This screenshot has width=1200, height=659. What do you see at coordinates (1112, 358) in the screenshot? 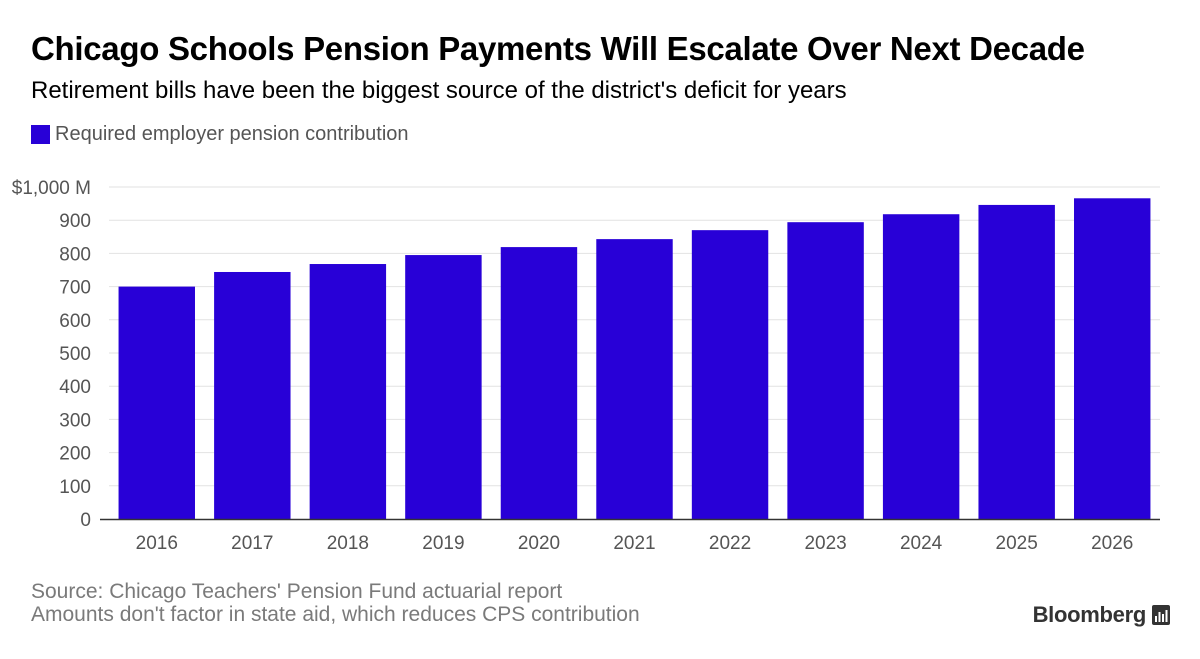
I see `bar-2026` at bounding box center [1112, 358].